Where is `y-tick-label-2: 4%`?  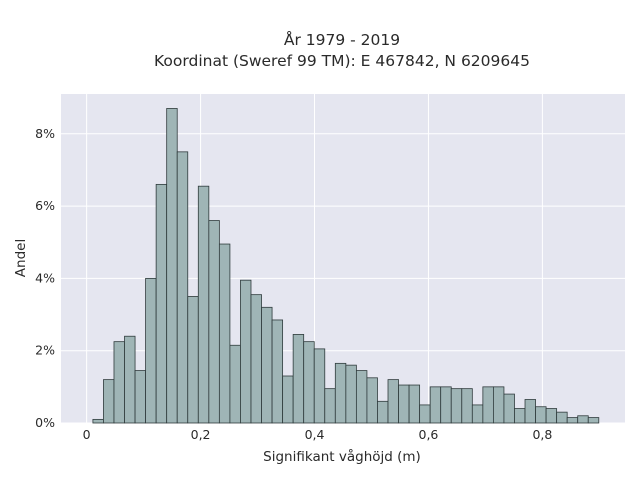 y-tick-label-2: 4% is located at coordinates (45, 277).